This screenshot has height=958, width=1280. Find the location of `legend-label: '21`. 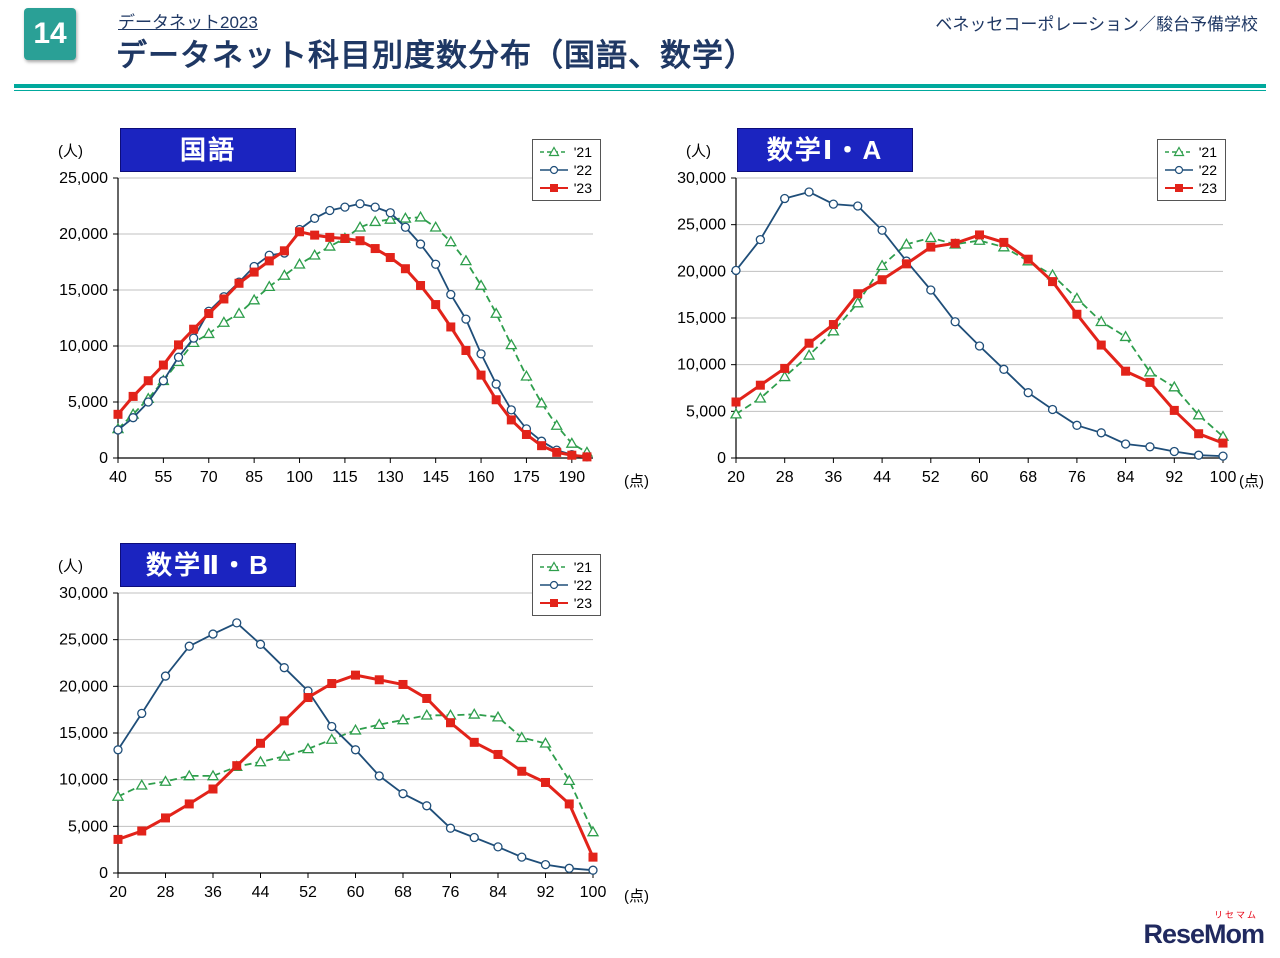

legend-label: '21 is located at coordinates (582, 567).